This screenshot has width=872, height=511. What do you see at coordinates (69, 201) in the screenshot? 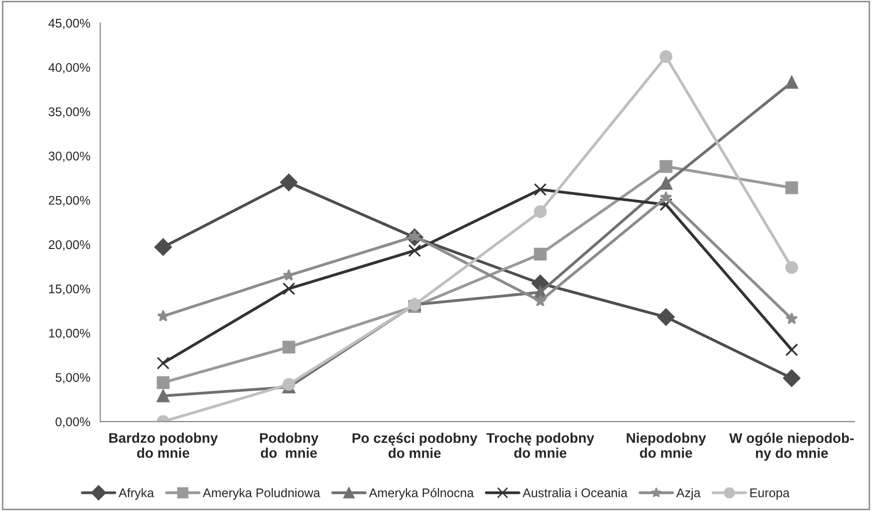
I see `y-tick-label: 25,00%` at bounding box center [69, 201].